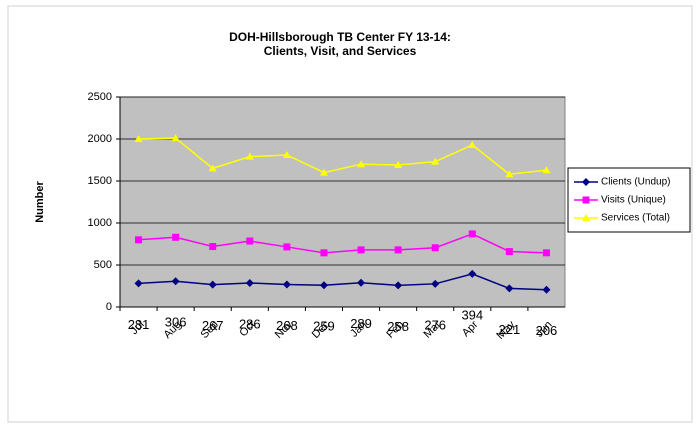  Describe the element at coordinates (510, 329) in the screenshot. I see `data-label: 221` at that location.